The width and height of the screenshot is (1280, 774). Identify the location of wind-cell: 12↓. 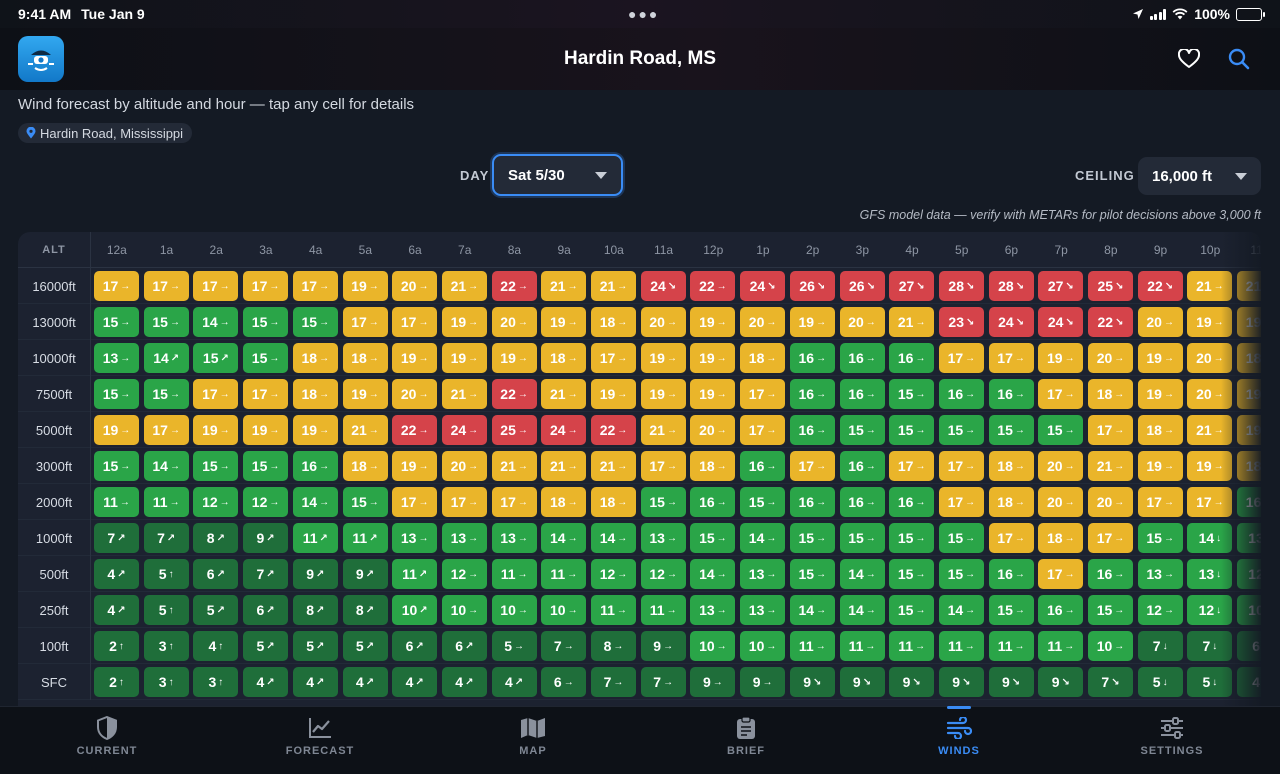
(1249, 574).